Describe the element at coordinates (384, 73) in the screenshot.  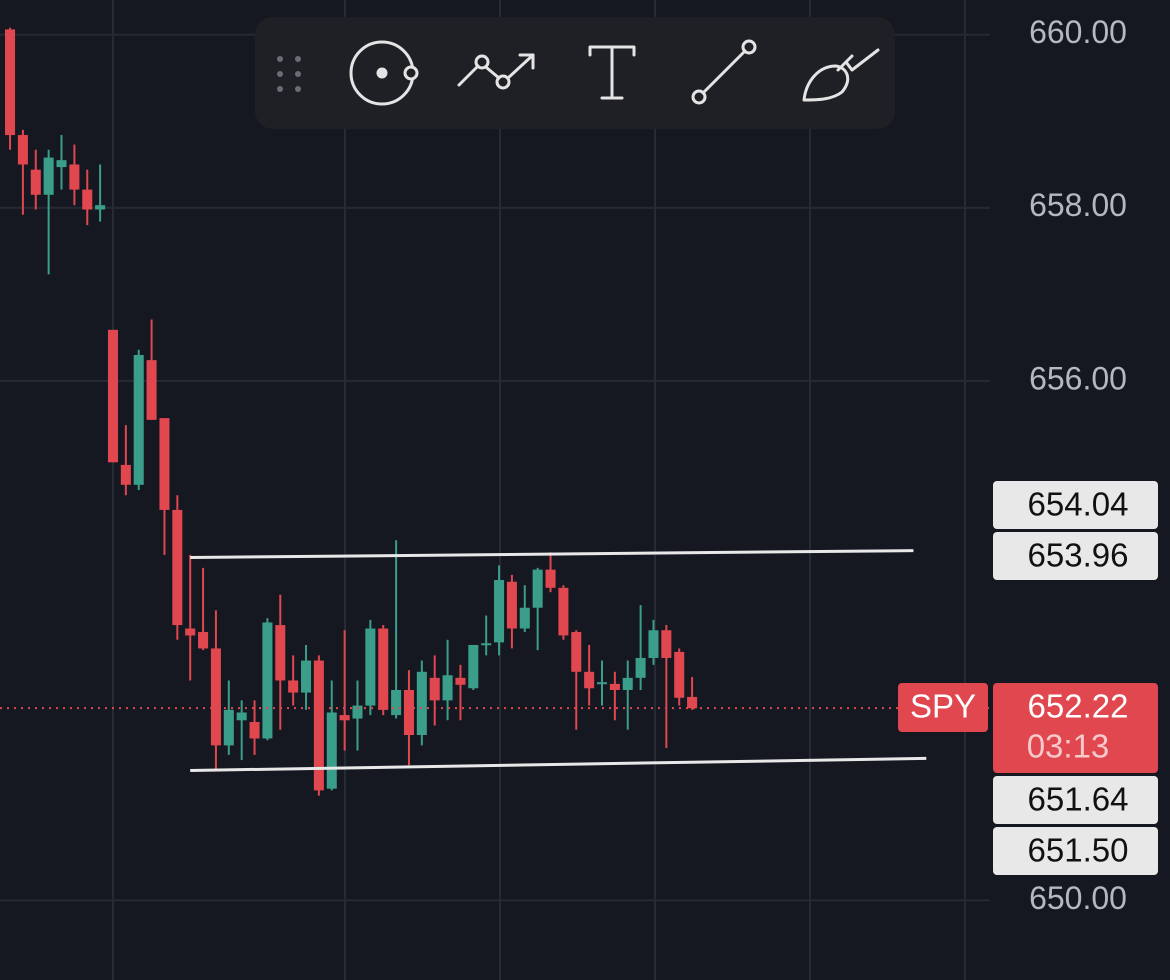
I see `circle-tool` at that location.